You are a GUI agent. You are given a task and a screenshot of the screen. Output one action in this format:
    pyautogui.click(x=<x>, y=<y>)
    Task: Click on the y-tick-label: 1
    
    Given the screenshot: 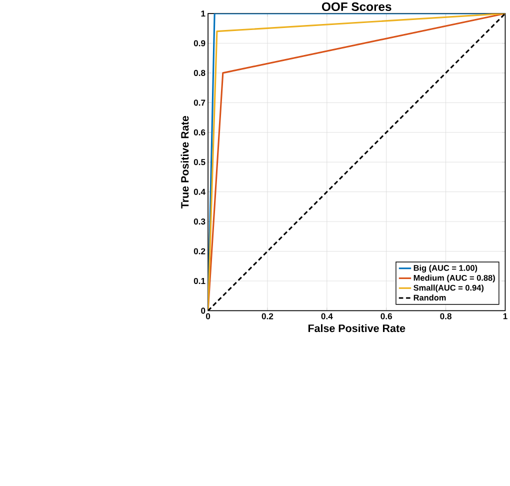 What is the action you would take?
    pyautogui.click(x=203, y=13)
    